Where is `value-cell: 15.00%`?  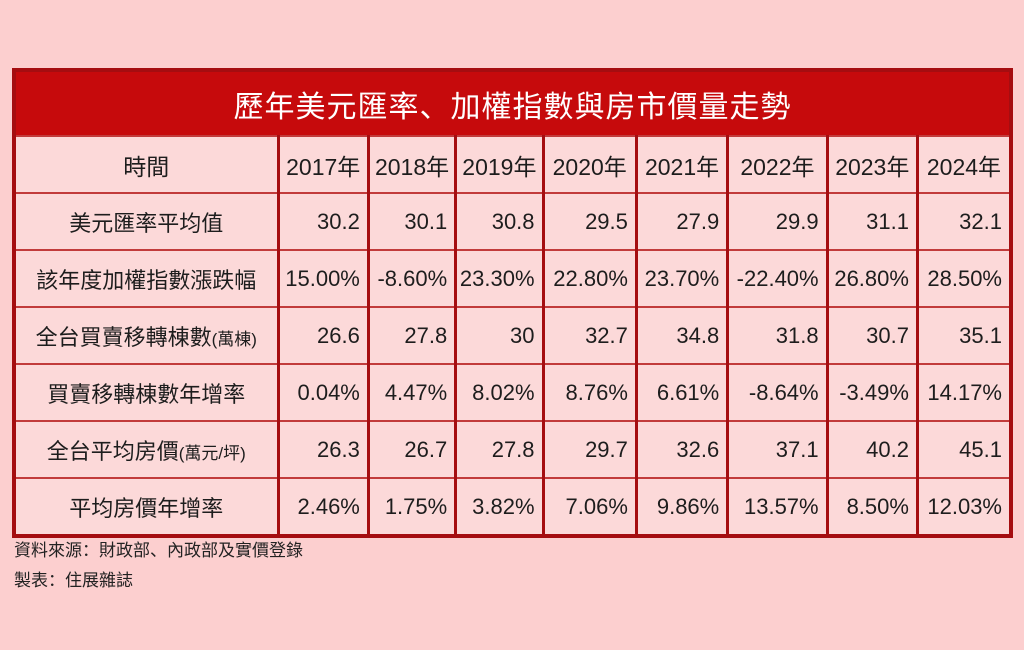
value-cell: 15.00% is located at coordinates (323, 278).